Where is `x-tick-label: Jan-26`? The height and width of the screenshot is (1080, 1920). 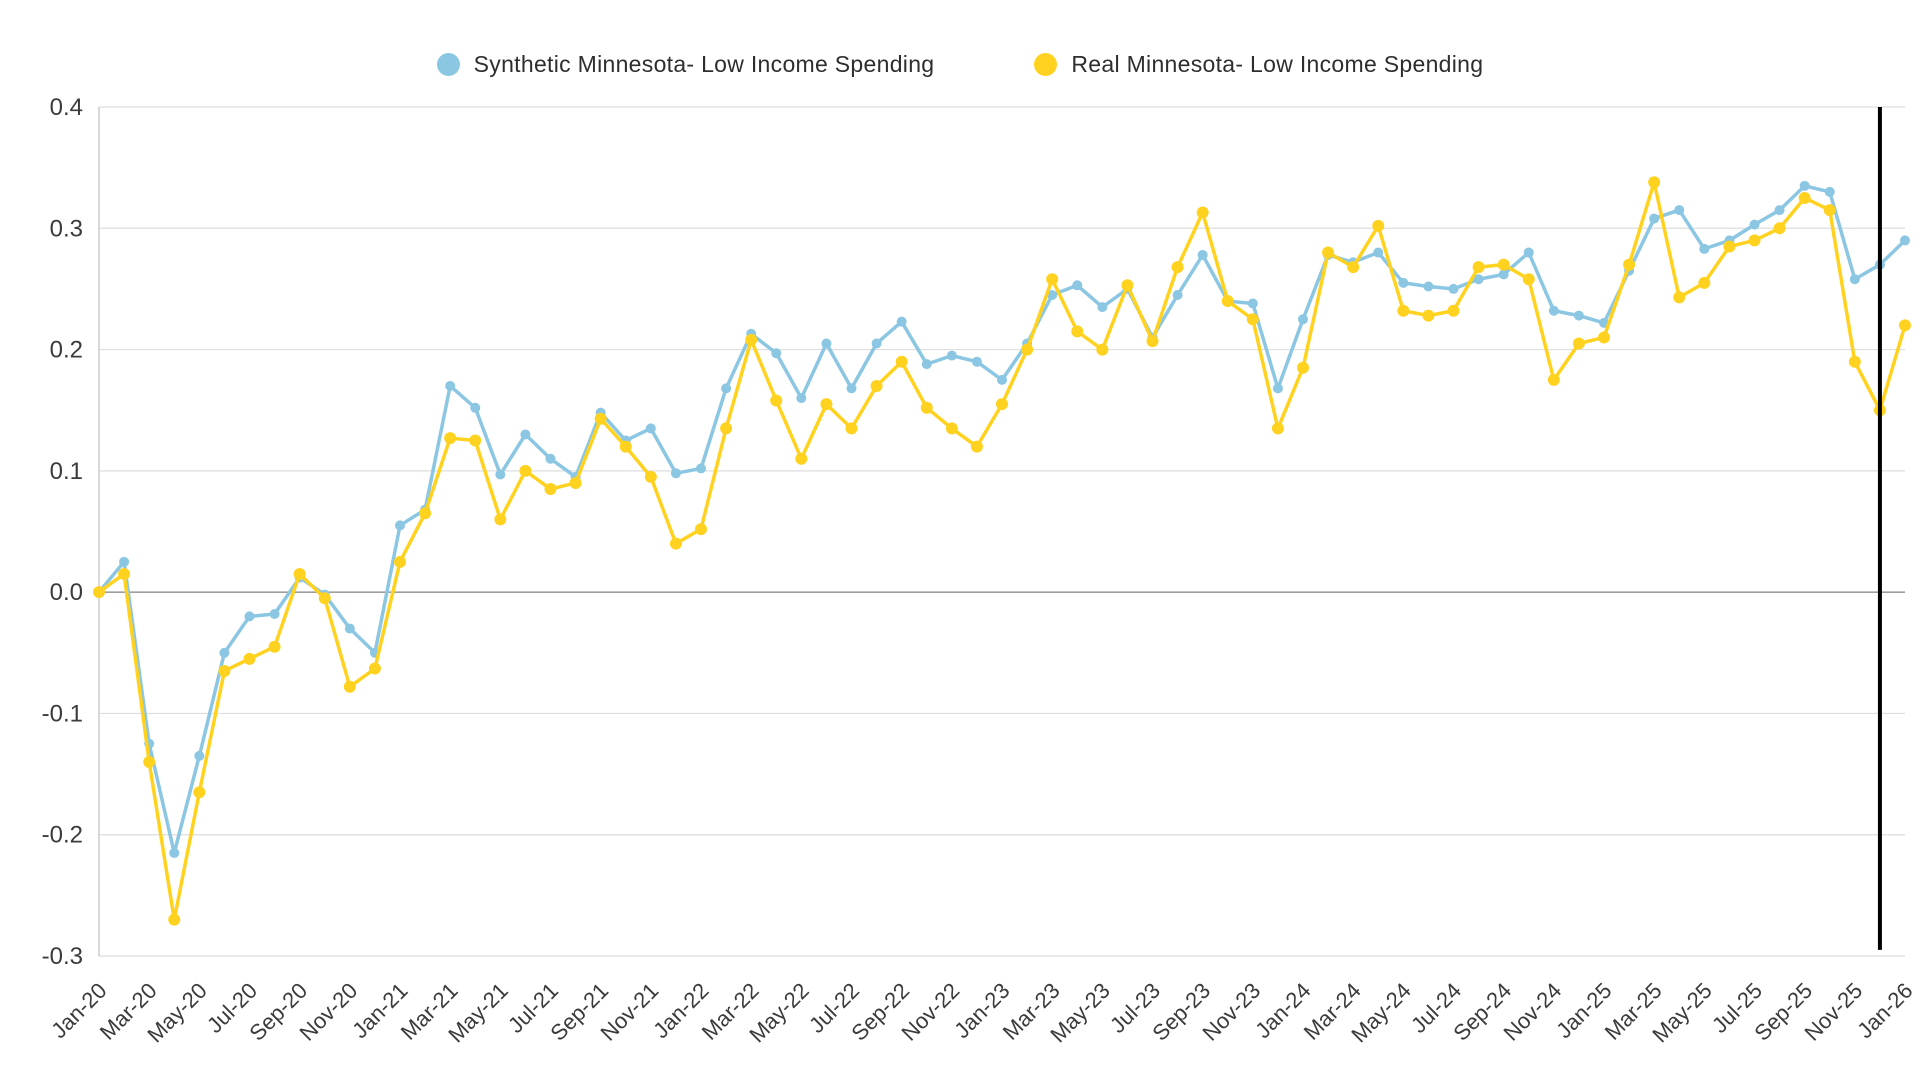
x-tick-label: Jan-26 is located at coordinates (1884, 1010).